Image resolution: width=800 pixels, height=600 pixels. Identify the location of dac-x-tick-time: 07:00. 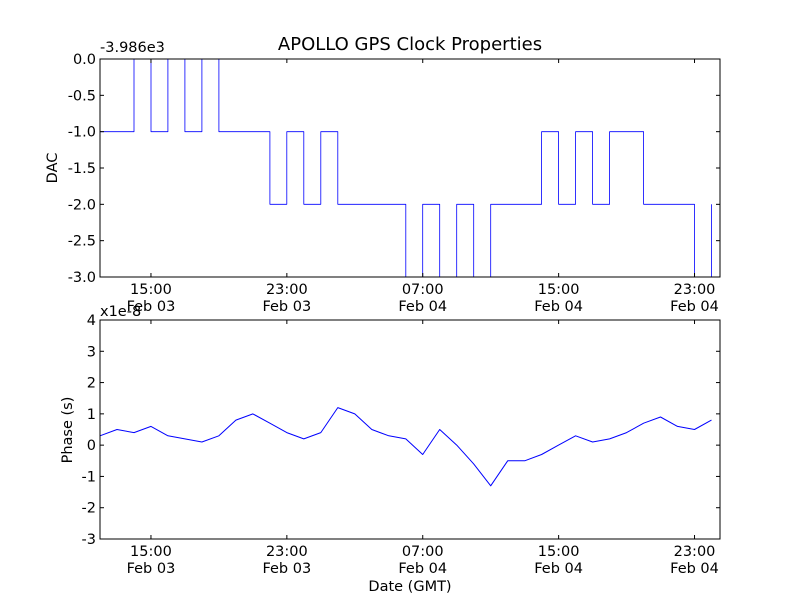
(423, 290).